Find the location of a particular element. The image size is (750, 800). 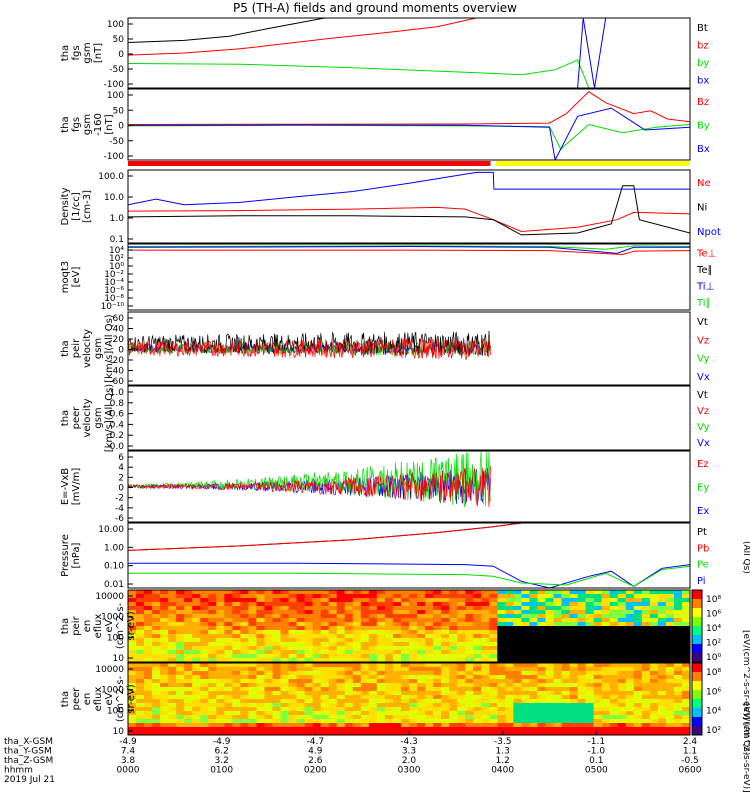

panel-plot-area is located at coordinates (409, 125).